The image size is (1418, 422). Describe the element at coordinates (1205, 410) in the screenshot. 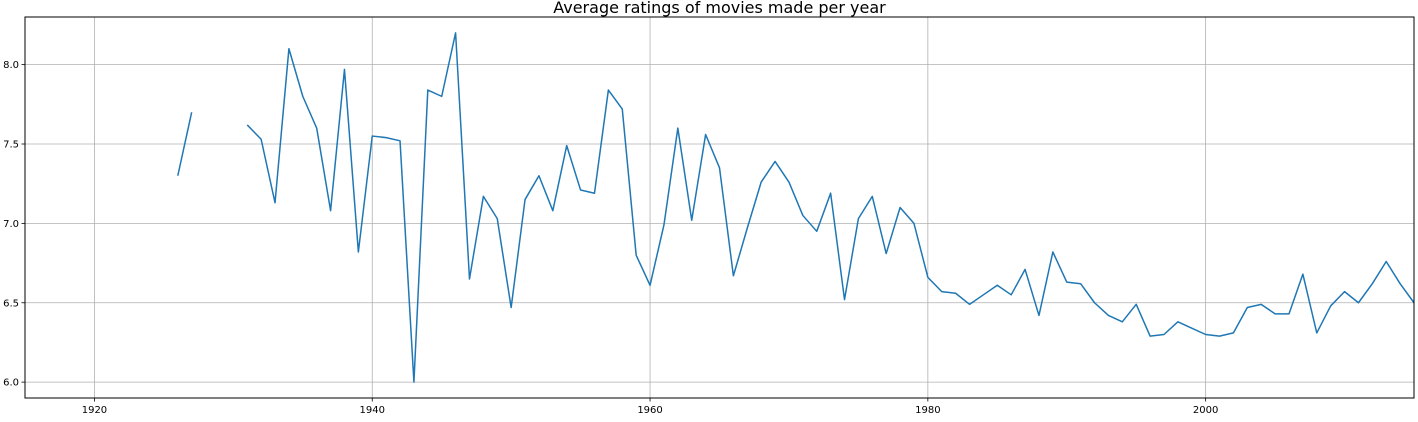

I see `x-tick-label: 2000` at that location.